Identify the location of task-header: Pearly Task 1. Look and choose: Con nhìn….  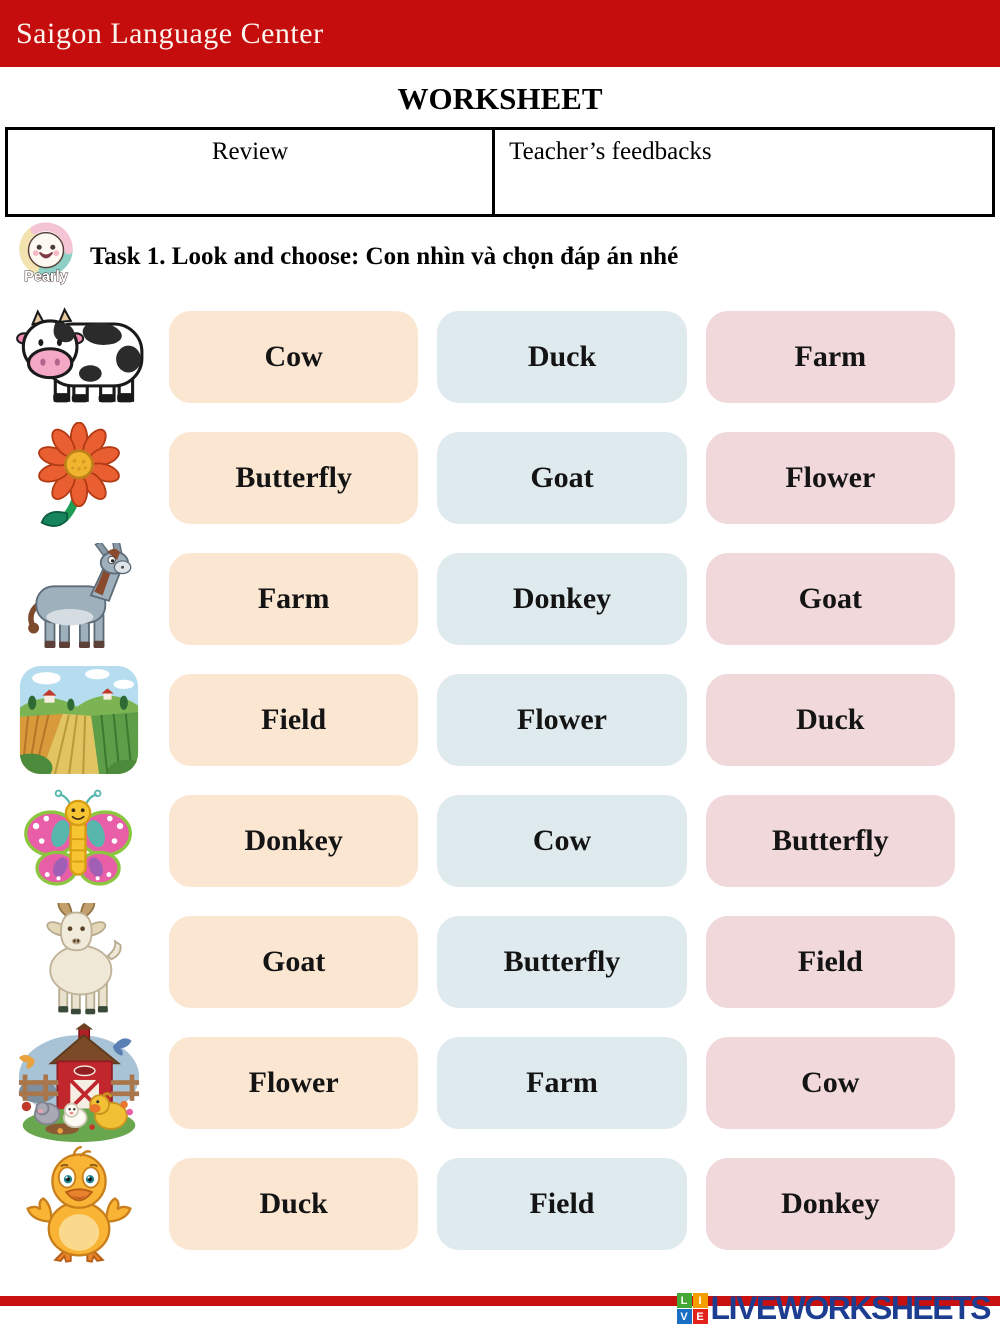
(506, 257).